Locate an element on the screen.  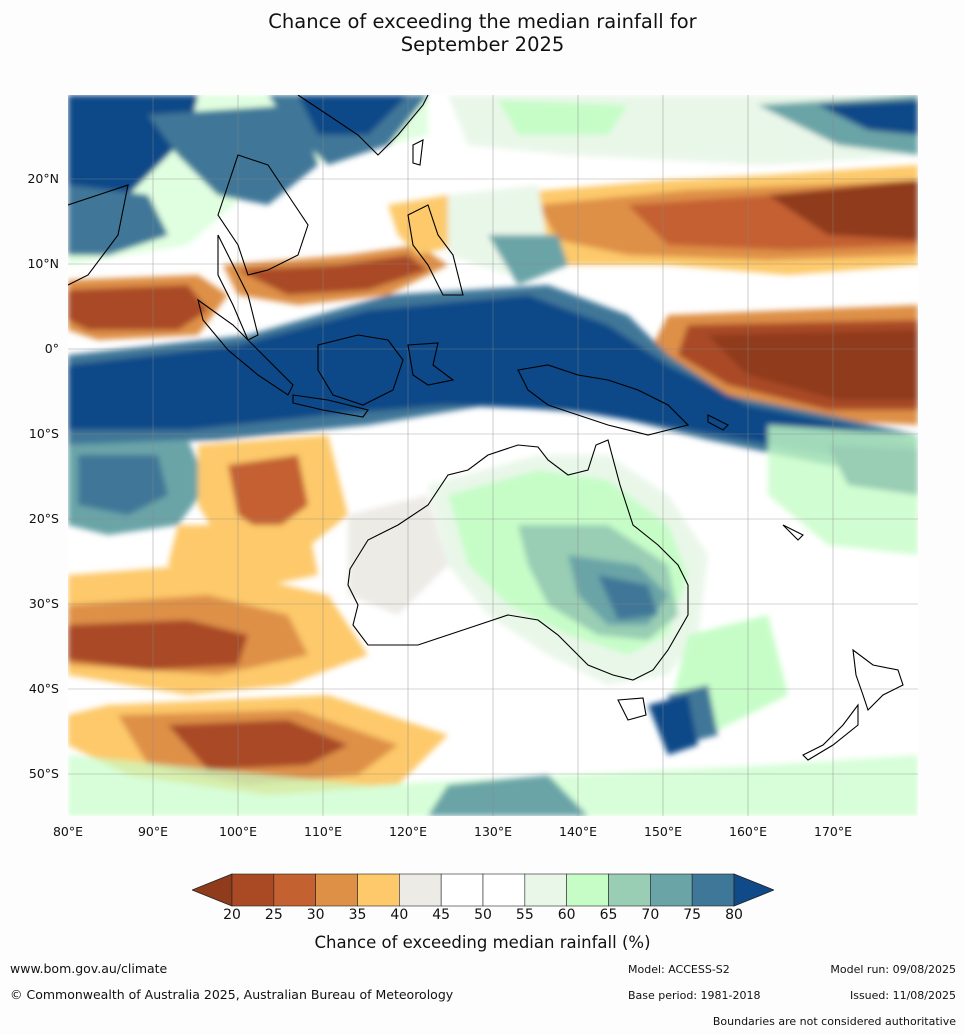
lat-tick: 20°N is located at coordinates (43, 178).